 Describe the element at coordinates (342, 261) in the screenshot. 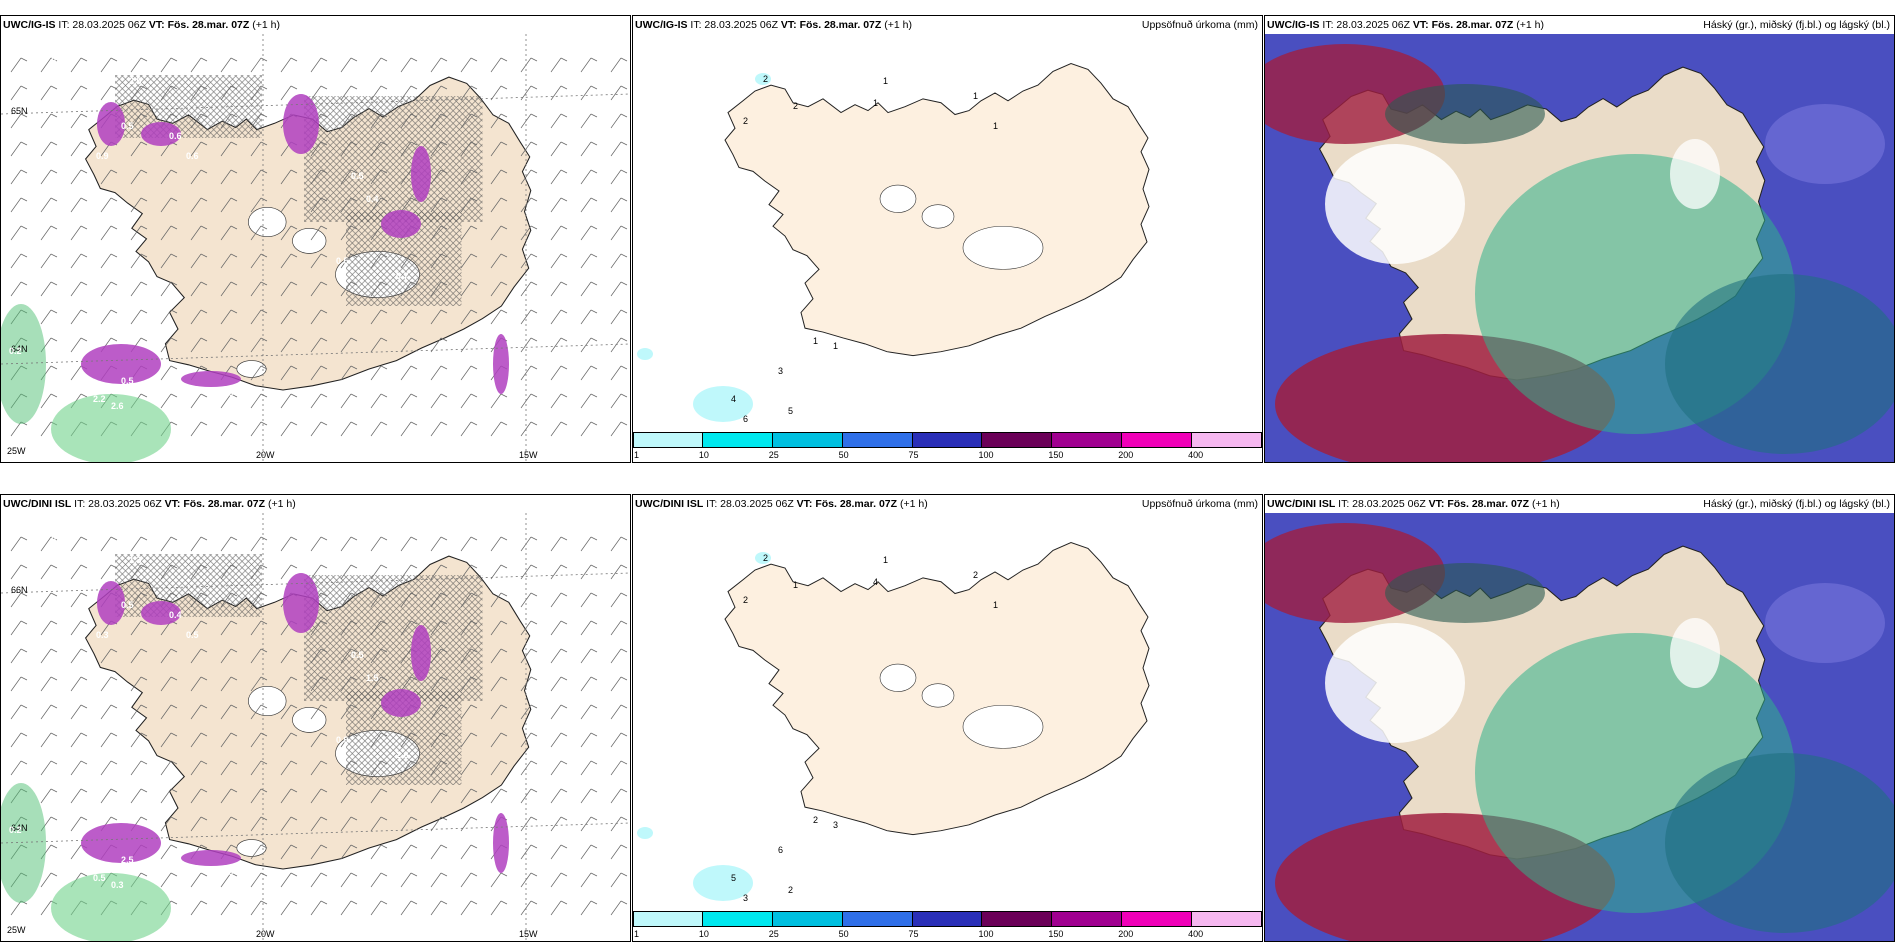

I see `precip-value-label: 0.5` at that location.